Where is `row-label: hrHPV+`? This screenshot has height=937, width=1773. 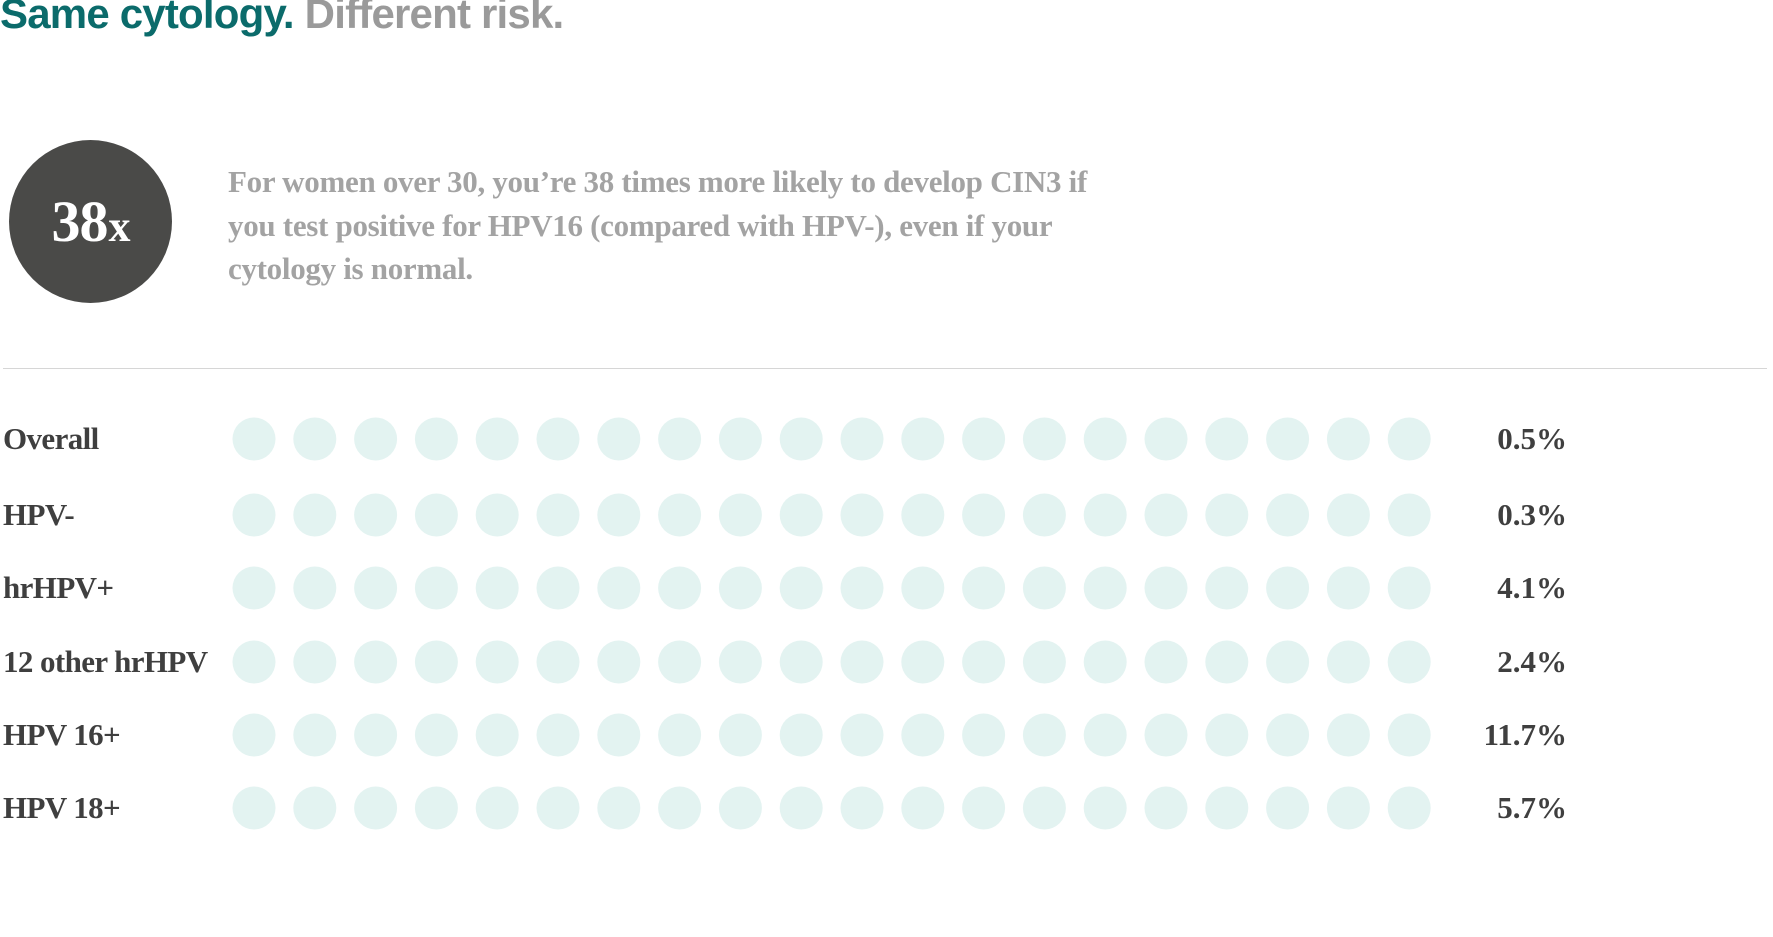 row-label: hrHPV+ is located at coordinates (58, 587).